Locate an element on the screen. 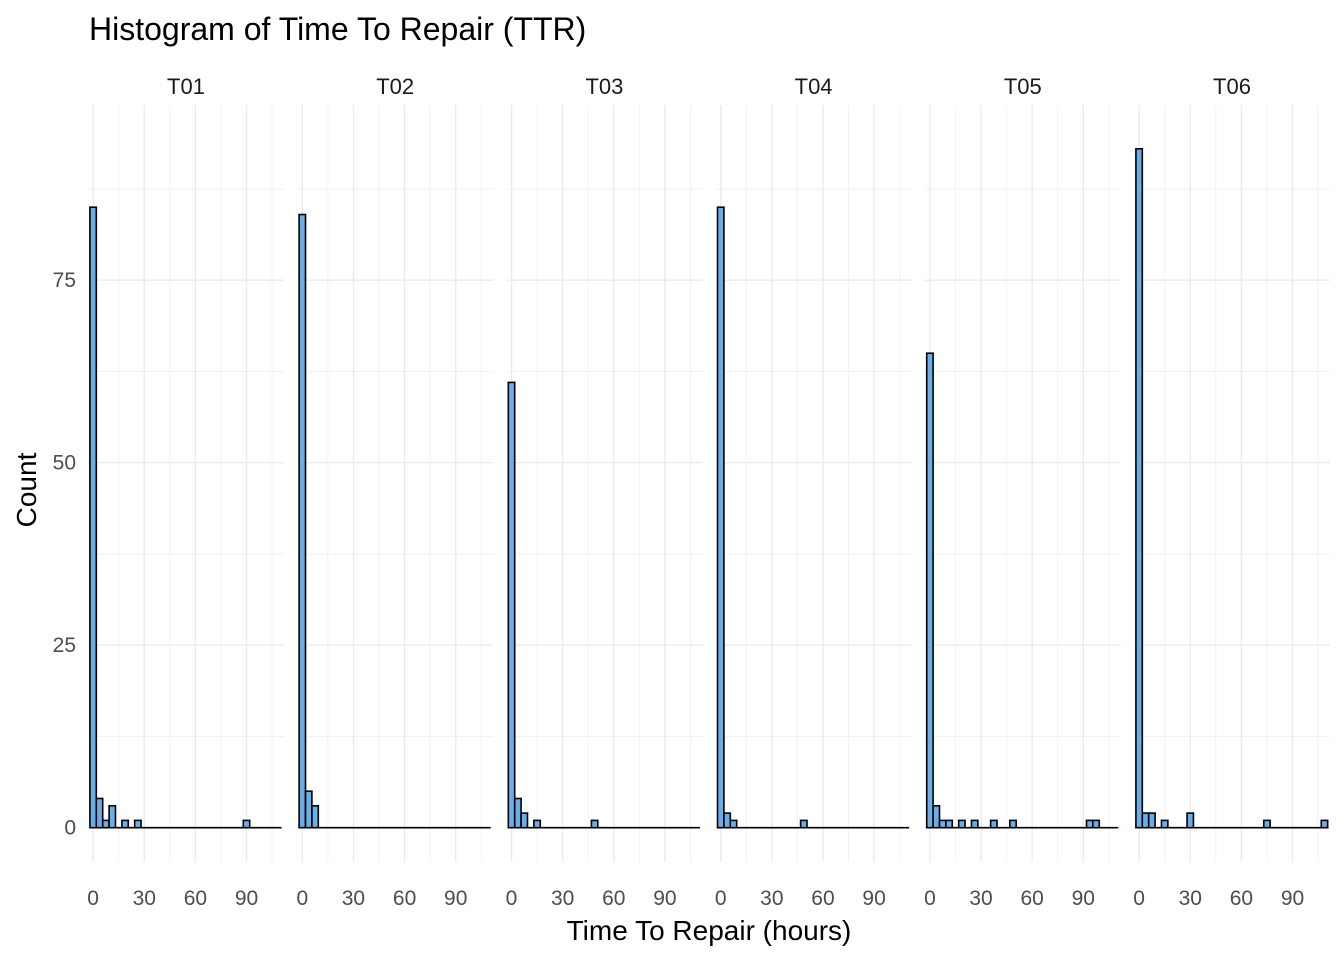 This screenshot has height=960, width=1344. facet-strip-label: T05 is located at coordinates (1023, 86).